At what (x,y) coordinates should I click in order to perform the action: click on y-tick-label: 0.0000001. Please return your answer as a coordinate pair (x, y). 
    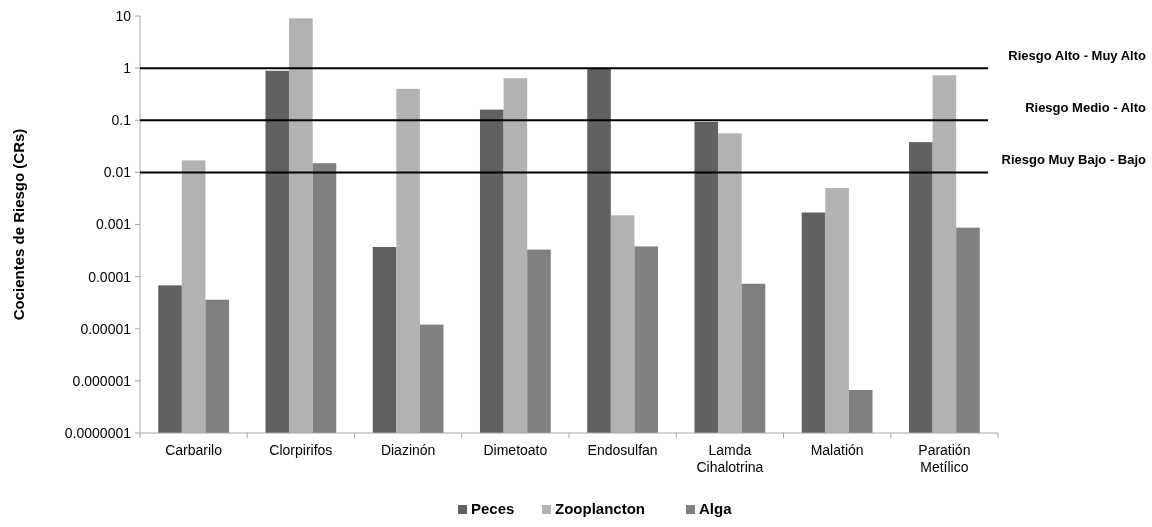
    Looking at the image, I should click on (98, 432).